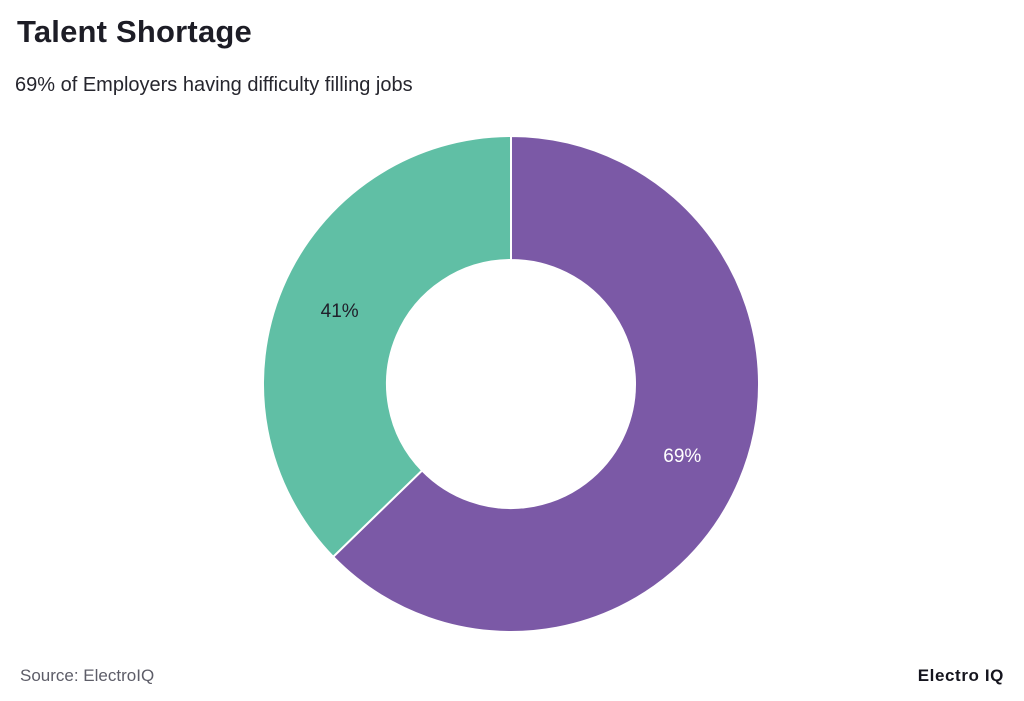 The width and height of the screenshot is (1024, 701). What do you see at coordinates (682, 456) in the screenshot?
I see `slice-label: 69%` at bounding box center [682, 456].